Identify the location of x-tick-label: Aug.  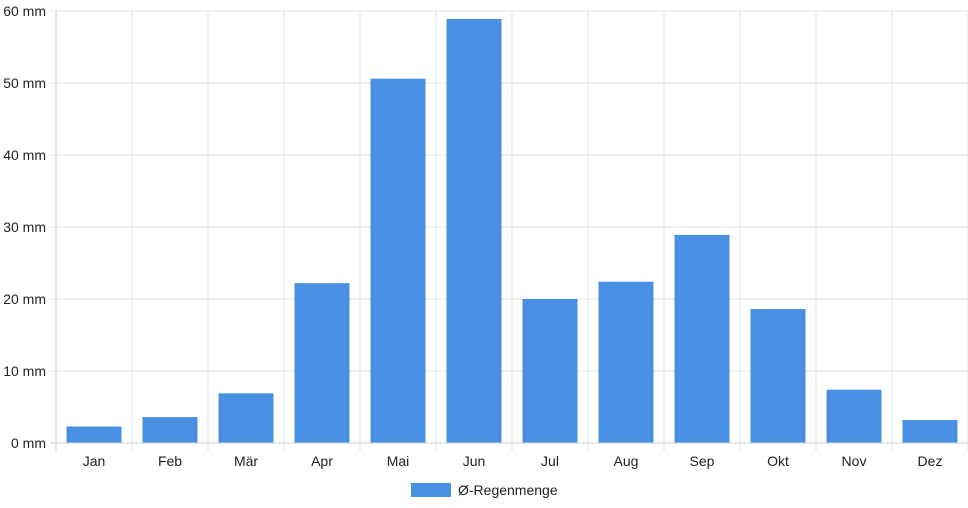
(626, 461).